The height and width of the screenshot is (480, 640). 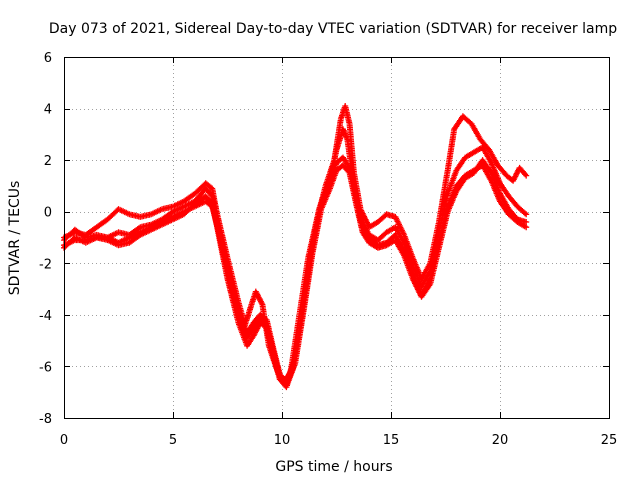 What do you see at coordinates (173, 440) in the screenshot?
I see `x-tick-label: 5` at bounding box center [173, 440].